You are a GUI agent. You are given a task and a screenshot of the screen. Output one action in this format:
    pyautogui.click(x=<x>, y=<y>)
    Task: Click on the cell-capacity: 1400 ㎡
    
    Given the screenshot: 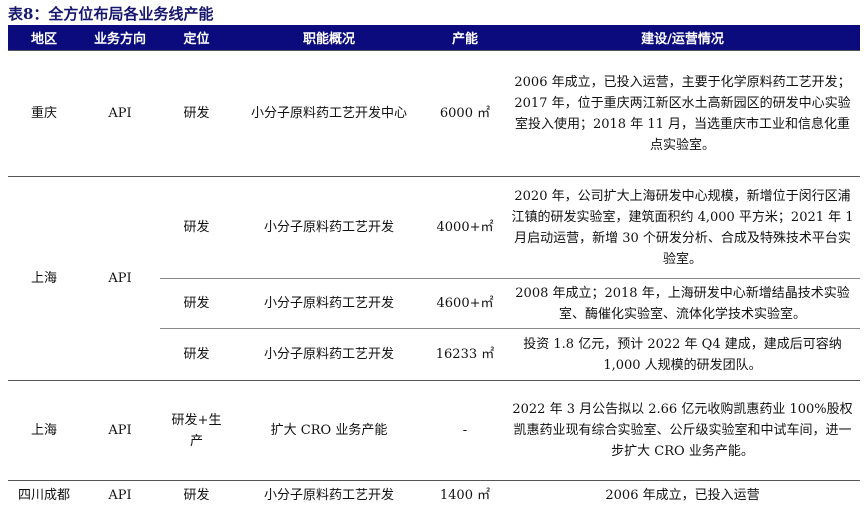 What is the action you would take?
    pyautogui.click(x=465, y=500)
    